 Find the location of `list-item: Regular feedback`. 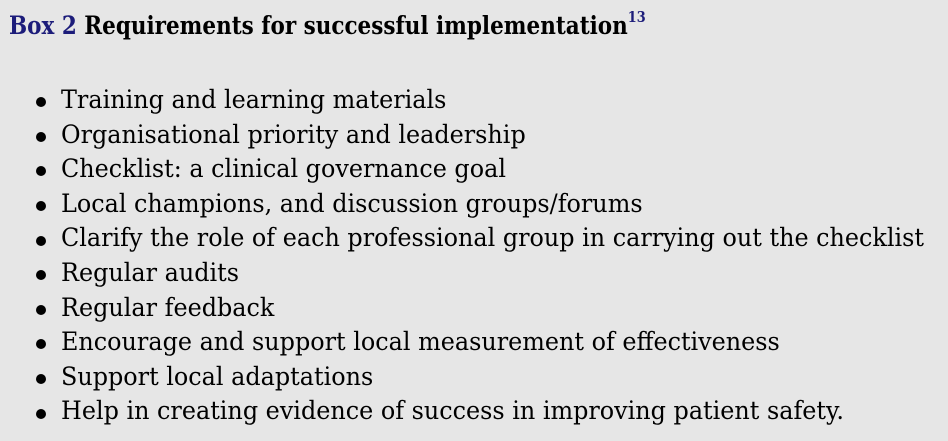

list-item: Regular feedback is located at coordinates (492, 308).